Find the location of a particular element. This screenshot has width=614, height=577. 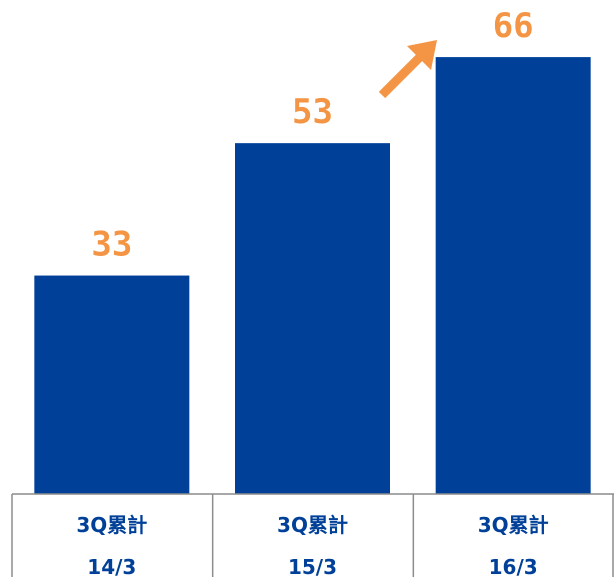

category-label-line2-2: 16/3 is located at coordinates (513, 566).